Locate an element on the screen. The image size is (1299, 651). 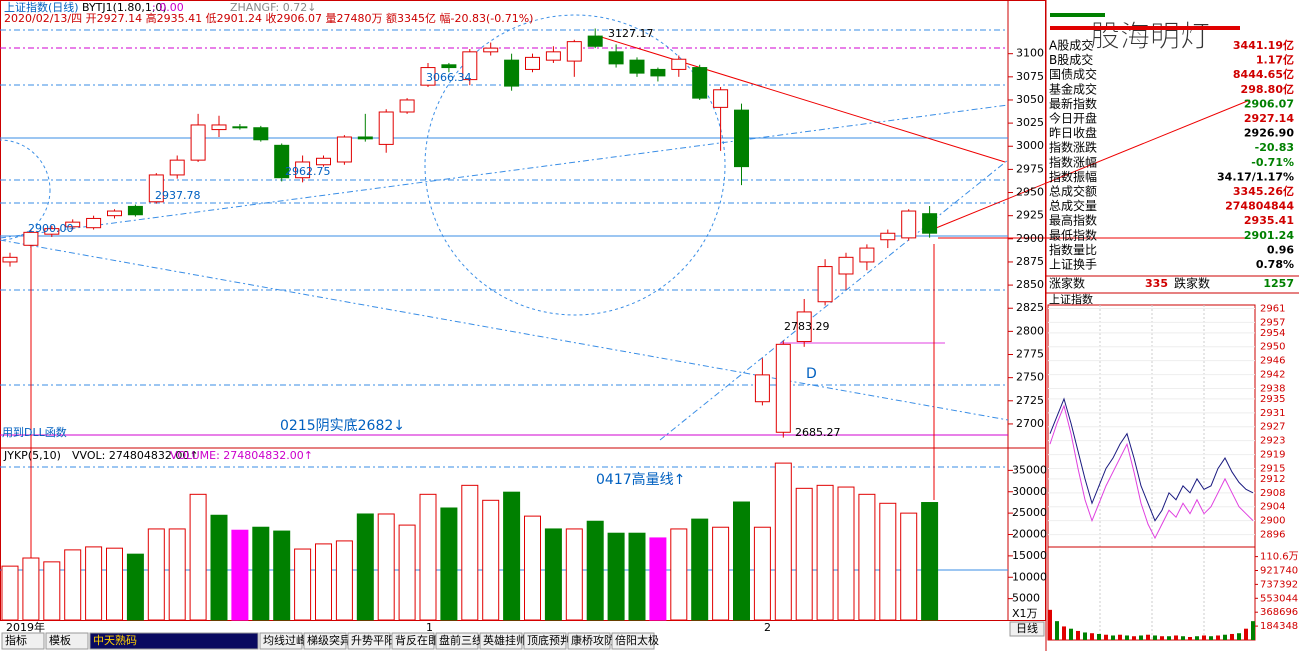
tab-label: 中天熟码 is located at coordinates (115, 640).